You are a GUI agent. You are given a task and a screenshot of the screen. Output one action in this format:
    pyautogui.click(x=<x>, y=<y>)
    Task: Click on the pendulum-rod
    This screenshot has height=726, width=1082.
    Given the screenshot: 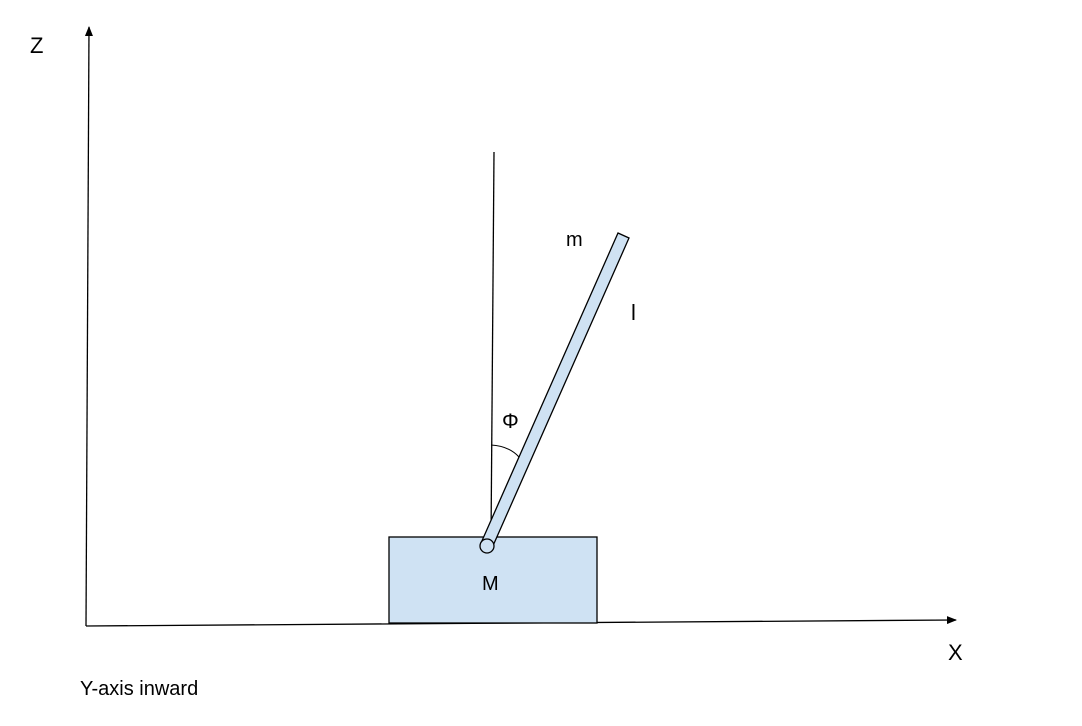 What is the action you would take?
    pyautogui.click(x=555, y=390)
    